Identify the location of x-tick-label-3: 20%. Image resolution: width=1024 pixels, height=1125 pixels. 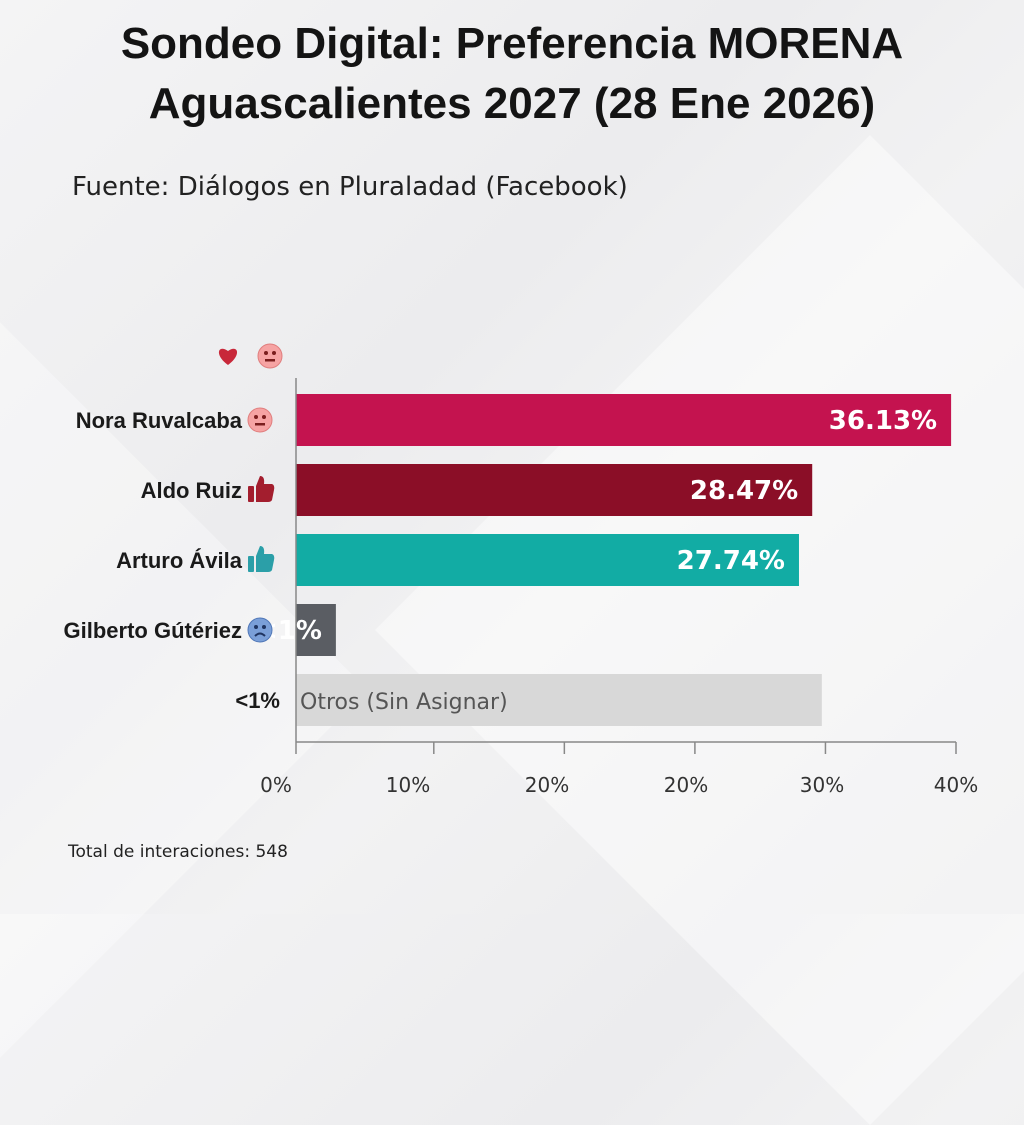
(686, 785).